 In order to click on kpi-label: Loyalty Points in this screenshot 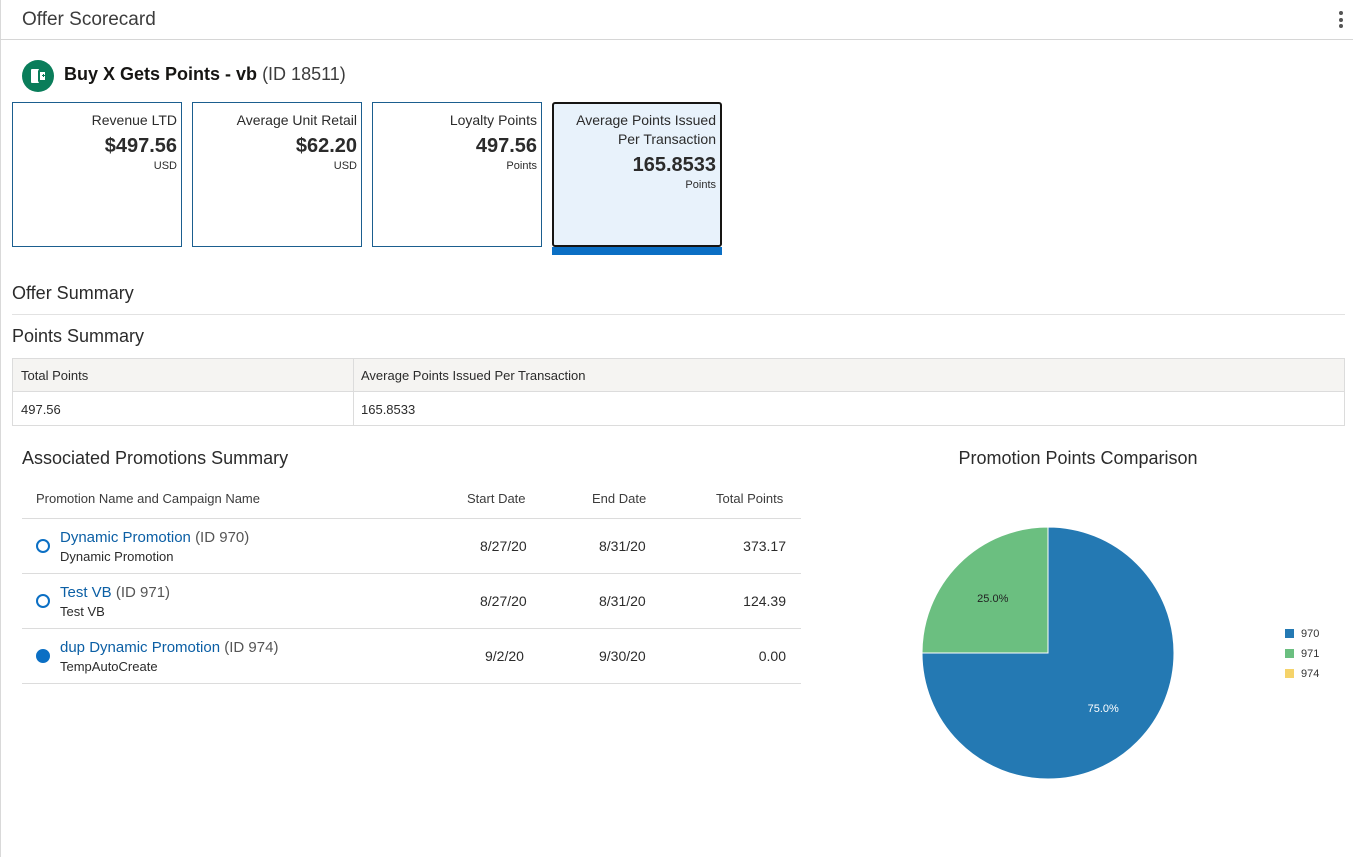, I will do `click(493, 120)`.